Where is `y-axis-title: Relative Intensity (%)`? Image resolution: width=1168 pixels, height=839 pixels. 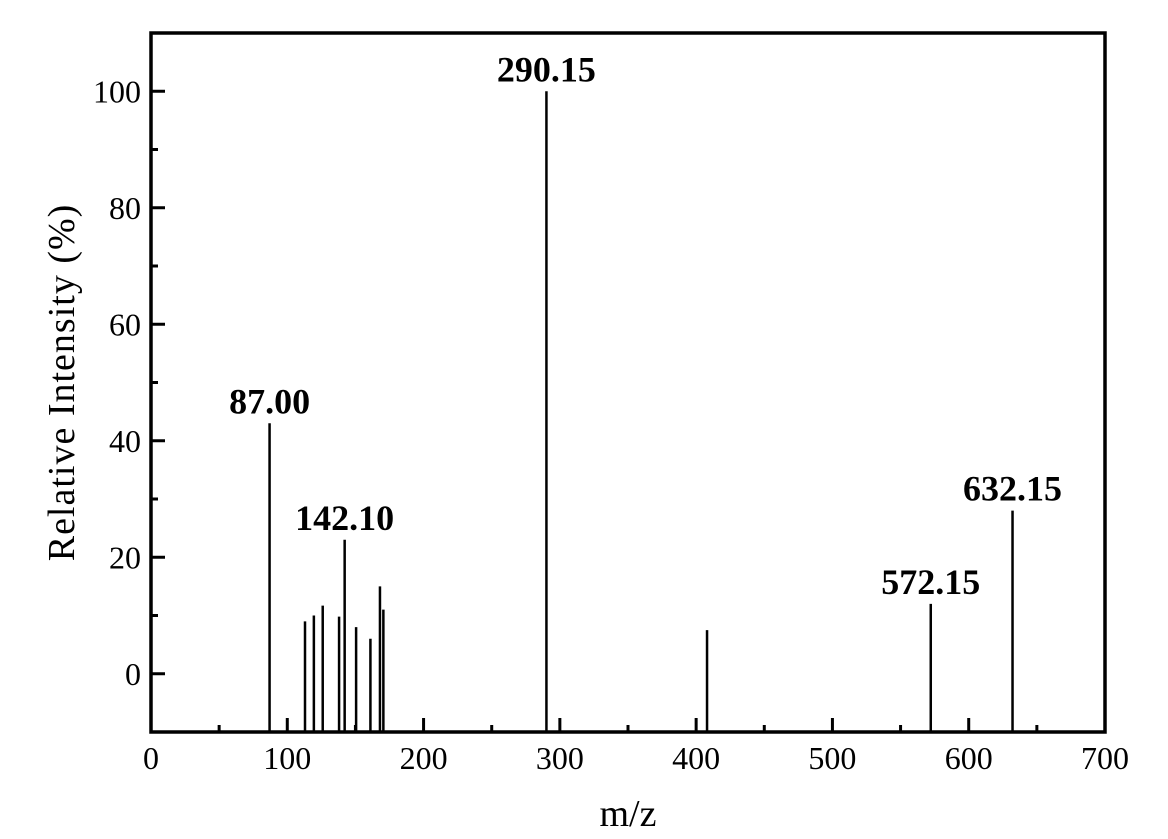 y-axis-title: Relative Intensity (%) is located at coordinates (62, 383).